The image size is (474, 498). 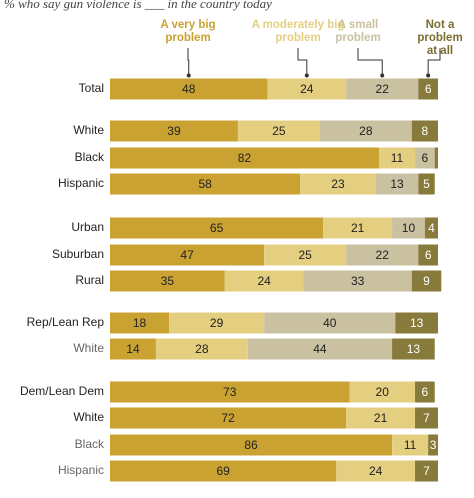 What do you see at coordinates (245, 158) in the screenshot?
I see `value-label: 82` at bounding box center [245, 158].